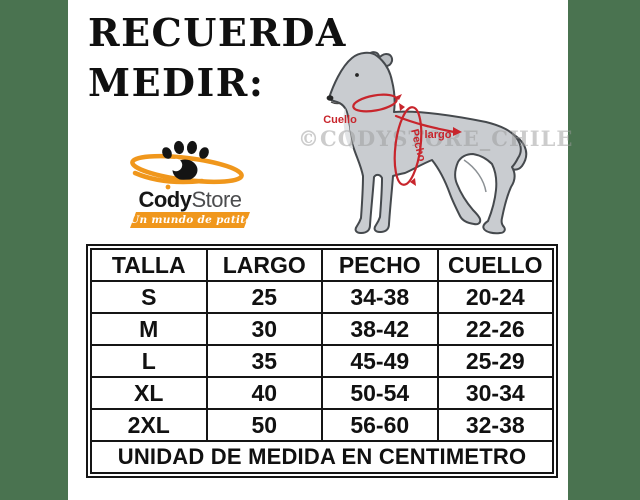 Image resolution: width=640 pixels, height=500 pixels. What do you see at coordinates (194, 220) in the screenshot?
I see `brand-tagline: Un mundo de patitas` at bounding box center [194, 220].